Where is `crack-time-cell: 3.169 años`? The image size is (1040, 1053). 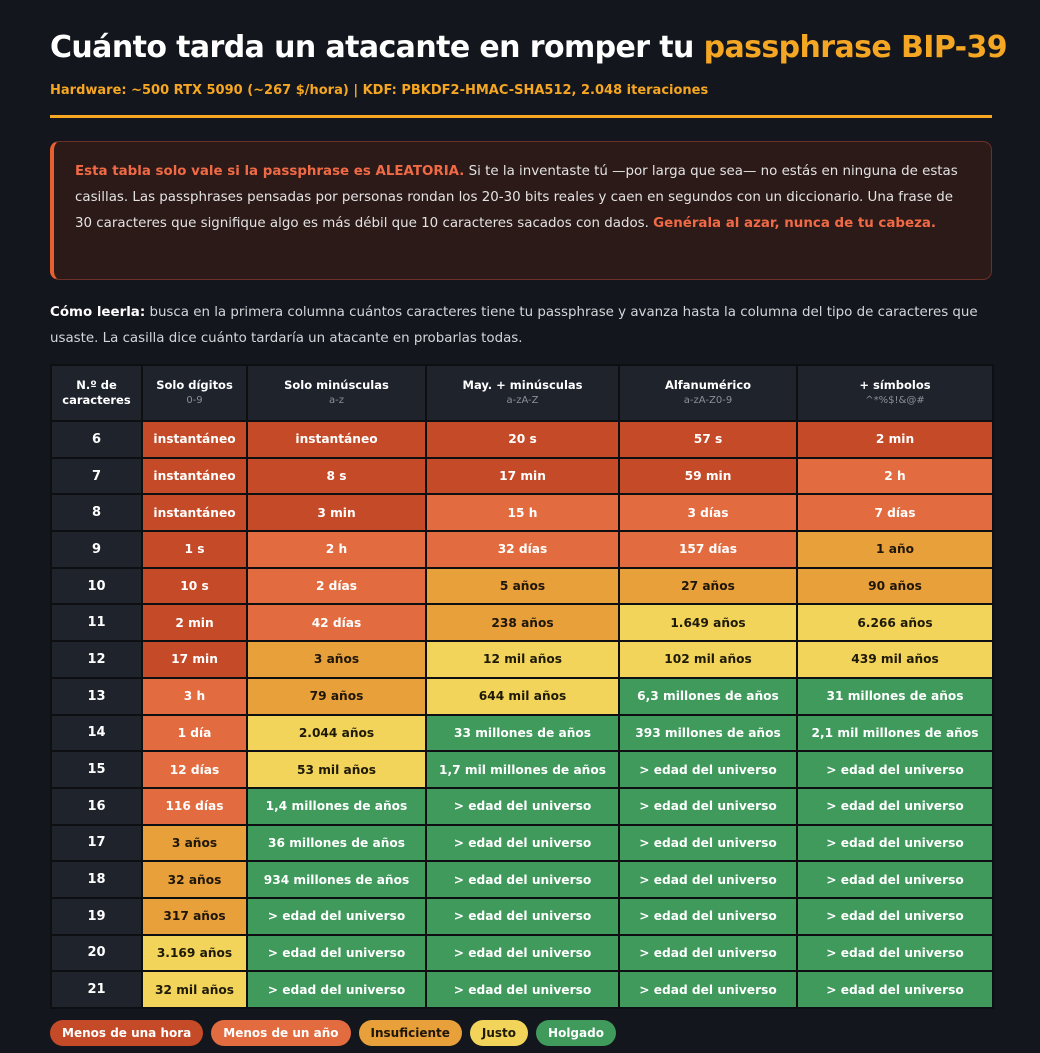
crack-time-cell: 3.169 años is located at coordinates (194, 953).